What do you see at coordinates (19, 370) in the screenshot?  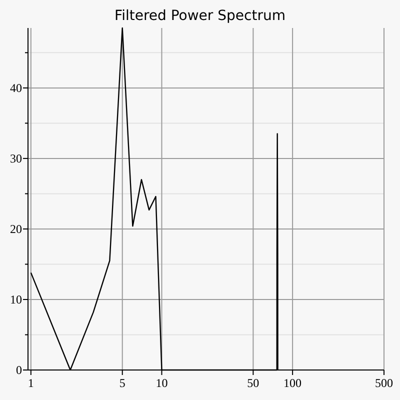 I see `y-tick-label: 0` at bounding box center [19, 370].